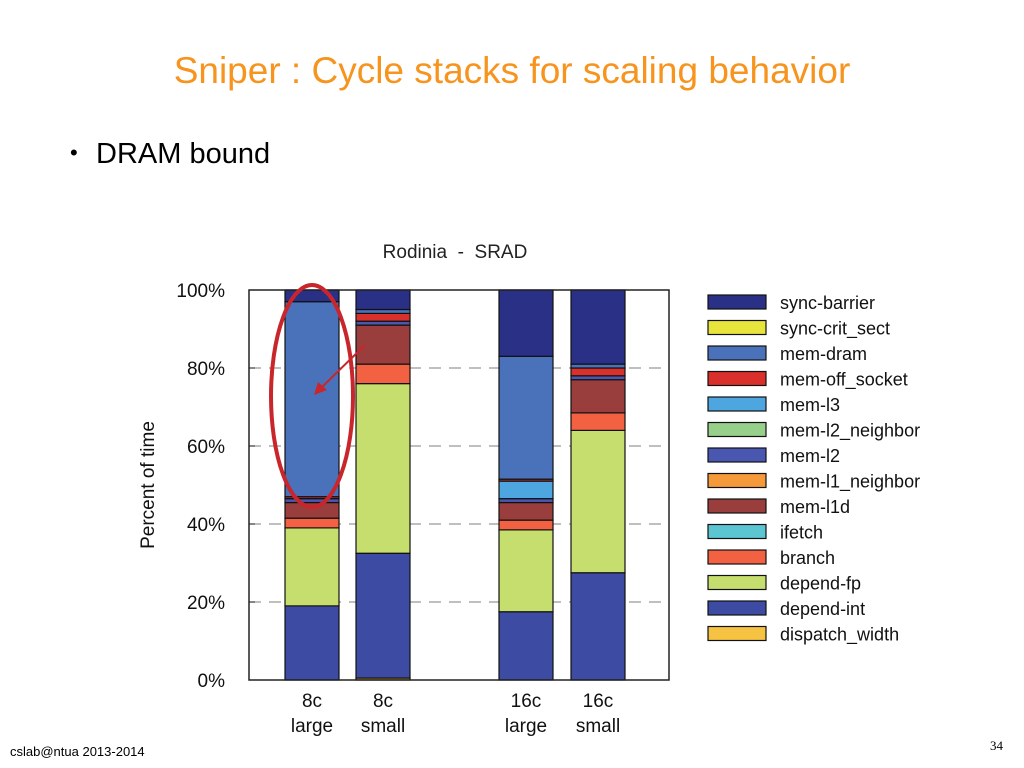 Image resolution: width=1024 pixels, height=768 pixels. What do you see at coordinates (801, 533) in the screenshot?
I see `legend-label: ifetch` at bounding box center [801, 533].